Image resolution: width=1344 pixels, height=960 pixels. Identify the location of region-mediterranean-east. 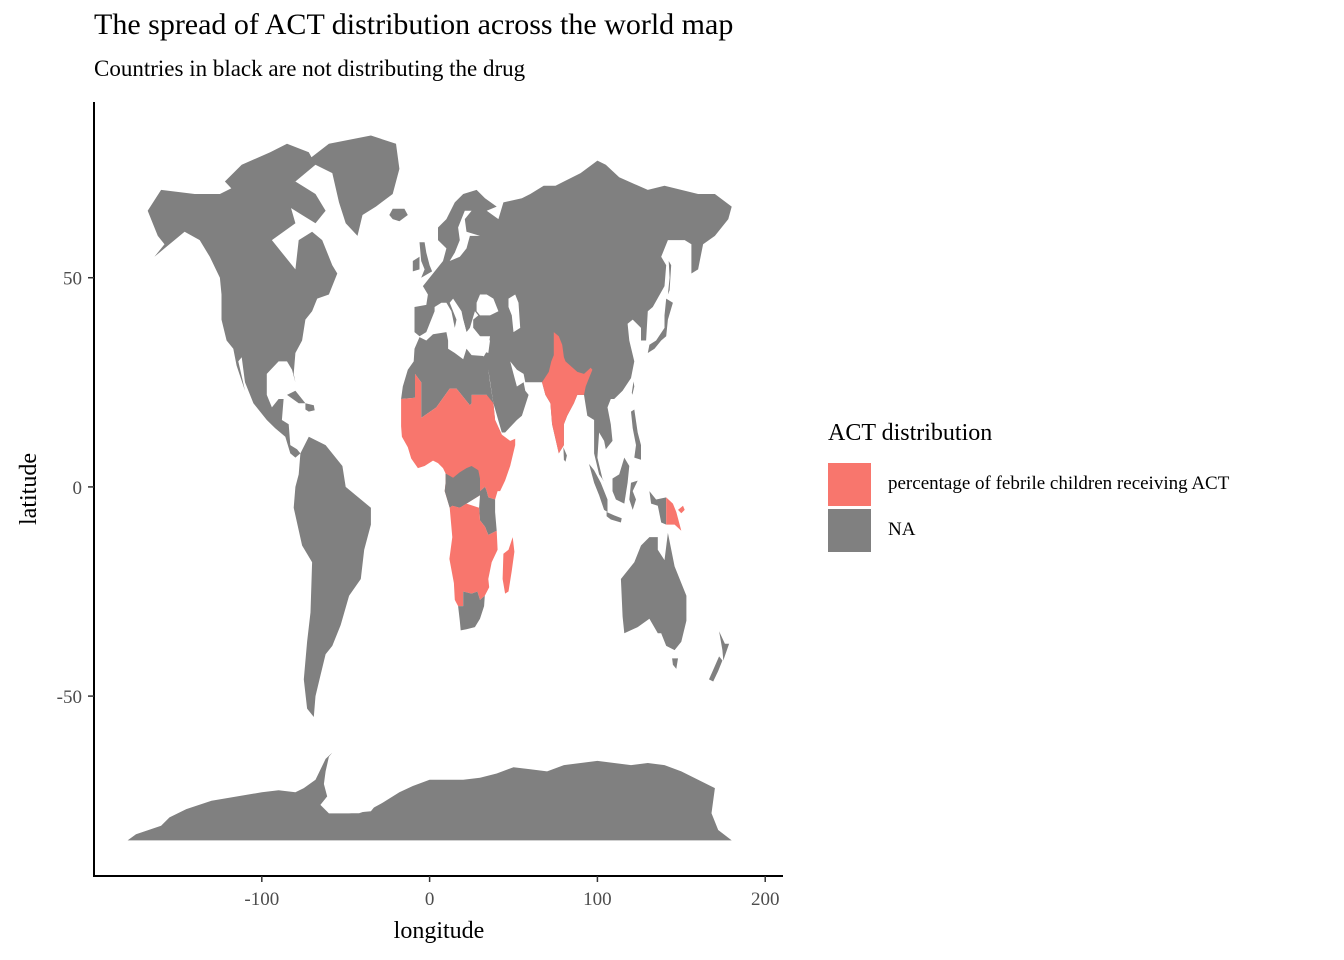
(468, 336).